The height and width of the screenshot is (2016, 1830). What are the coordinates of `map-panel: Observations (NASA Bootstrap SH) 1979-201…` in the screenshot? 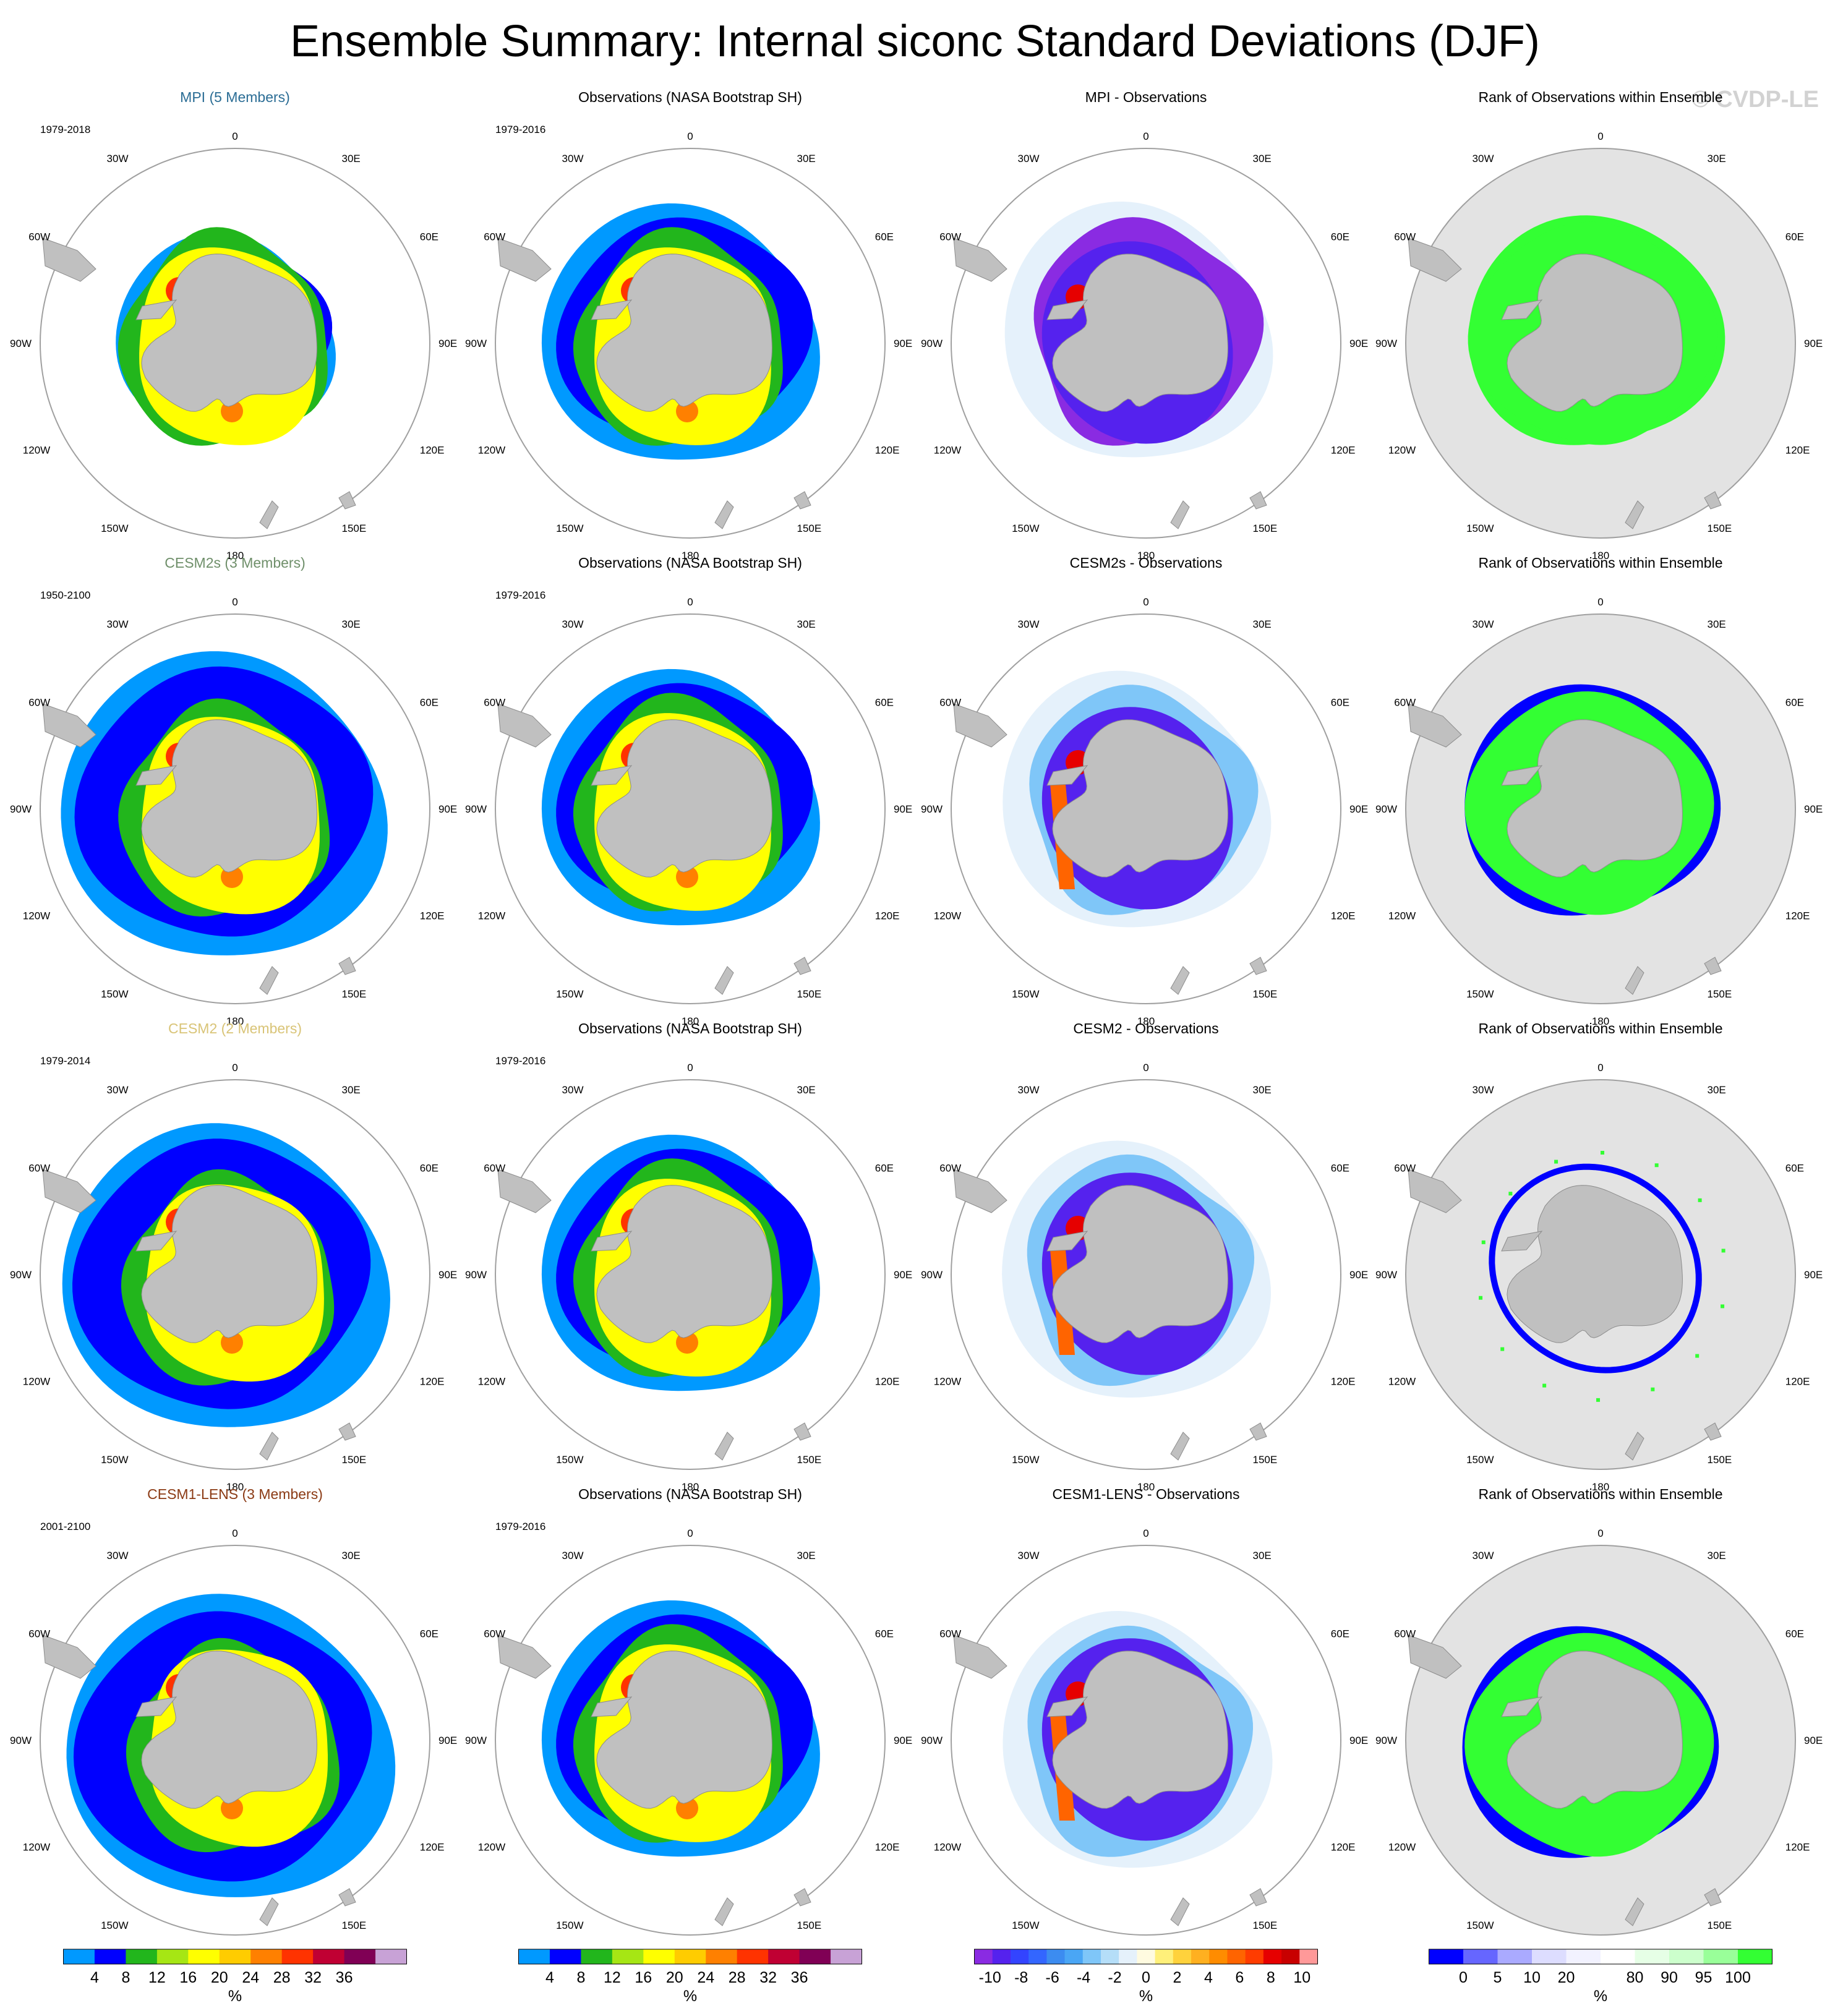 It's located at (688, 1722).